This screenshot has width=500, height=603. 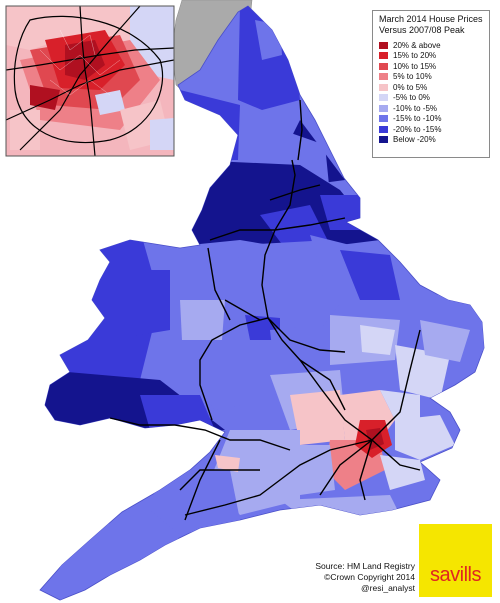 I want to click on twitter-handle: @resi_analyst, so click(x=388, y=588).